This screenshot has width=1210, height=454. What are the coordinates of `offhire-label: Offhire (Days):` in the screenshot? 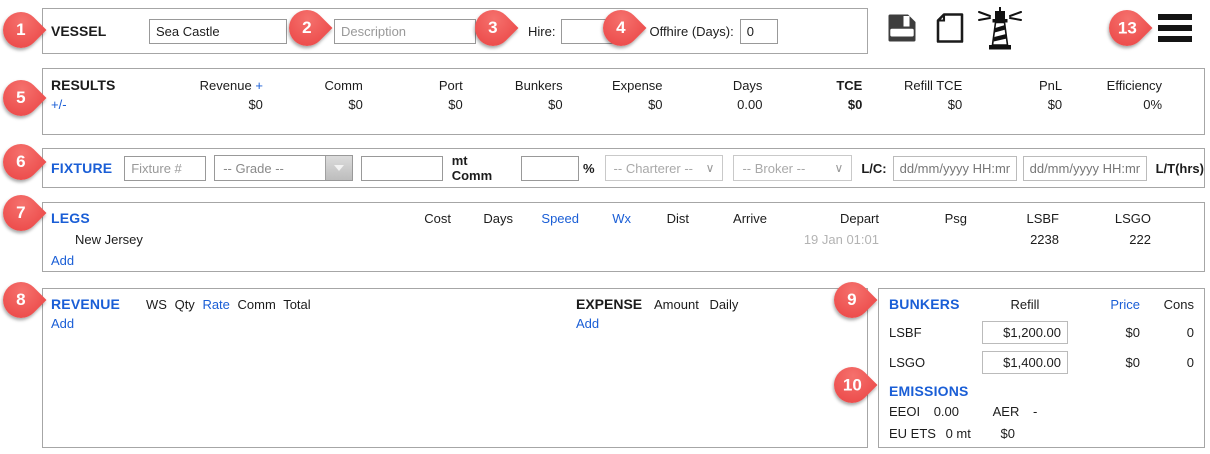 It's located at (691, 31).